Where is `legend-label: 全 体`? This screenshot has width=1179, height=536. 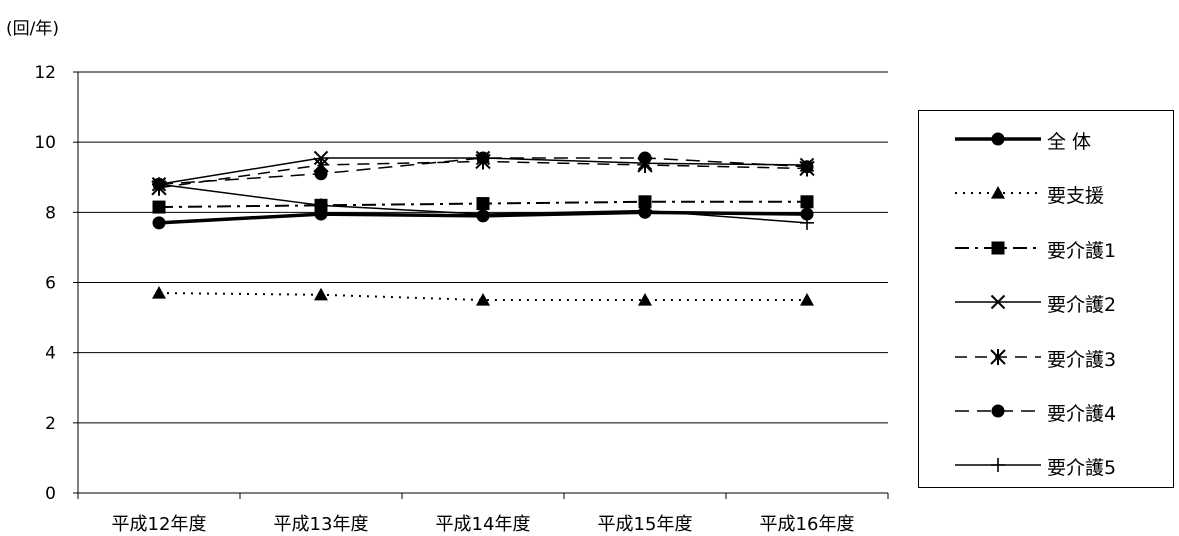
legend-label: 全 体 is located at coordinates (1069, 142).